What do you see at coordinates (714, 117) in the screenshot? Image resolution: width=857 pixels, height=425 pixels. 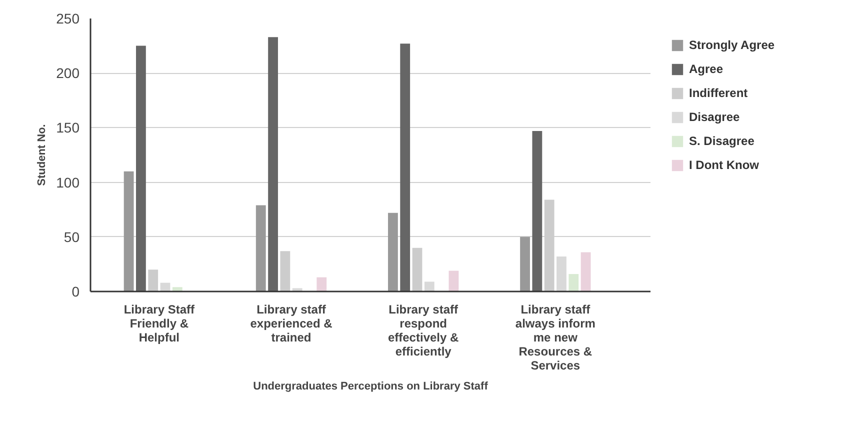 I see `legend-label: Disagree` at bounding box center [714, 117].